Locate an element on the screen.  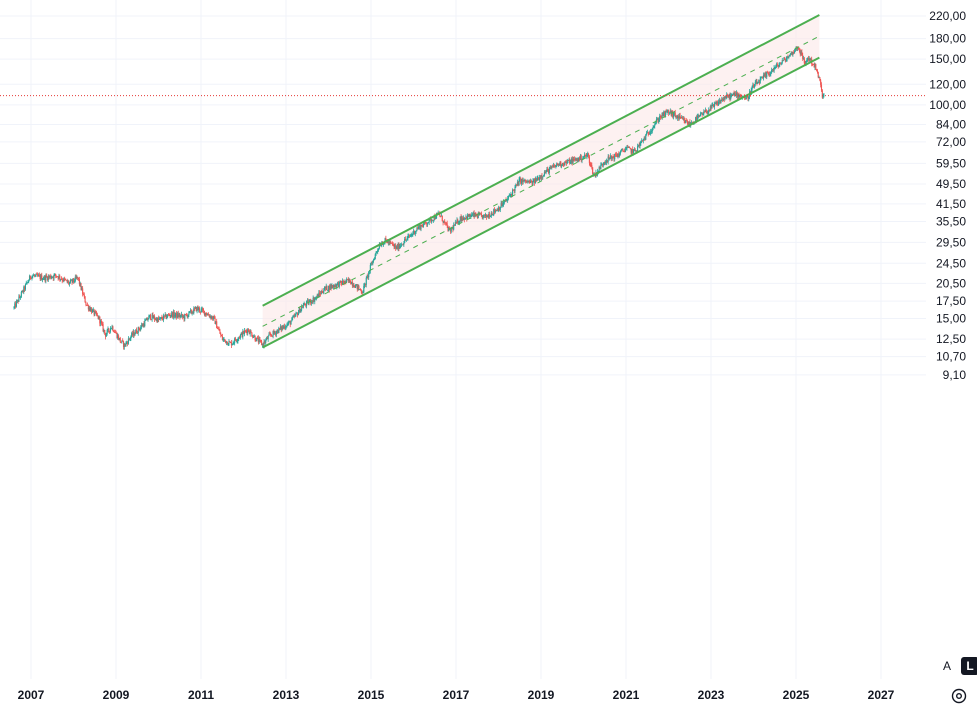
log-scale-button: L is located at coordinates (969, 666).